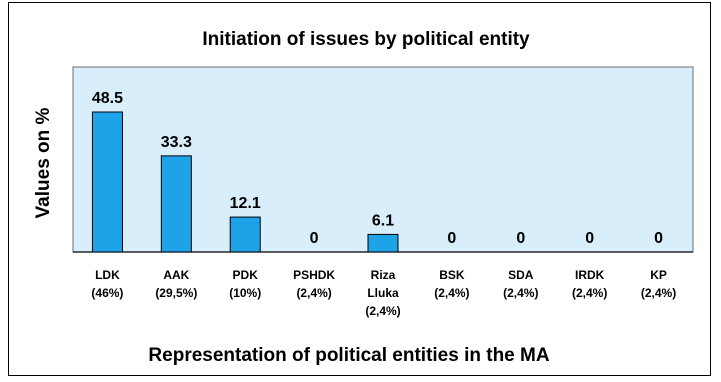  Describe the element at coordinates (658, 284) in the screenshot. I see `x-tick-label: KP (2,4%)` at that location.